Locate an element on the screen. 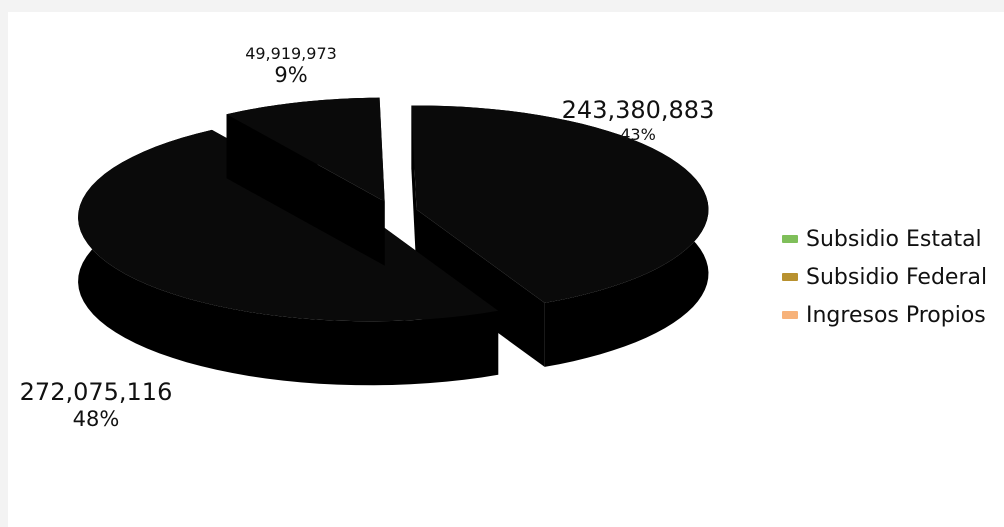 The height and width of the screenshot is (527, 1004). data-label-ingresos-propios: 49,919,973 9% is located at coordinates (291, 66).